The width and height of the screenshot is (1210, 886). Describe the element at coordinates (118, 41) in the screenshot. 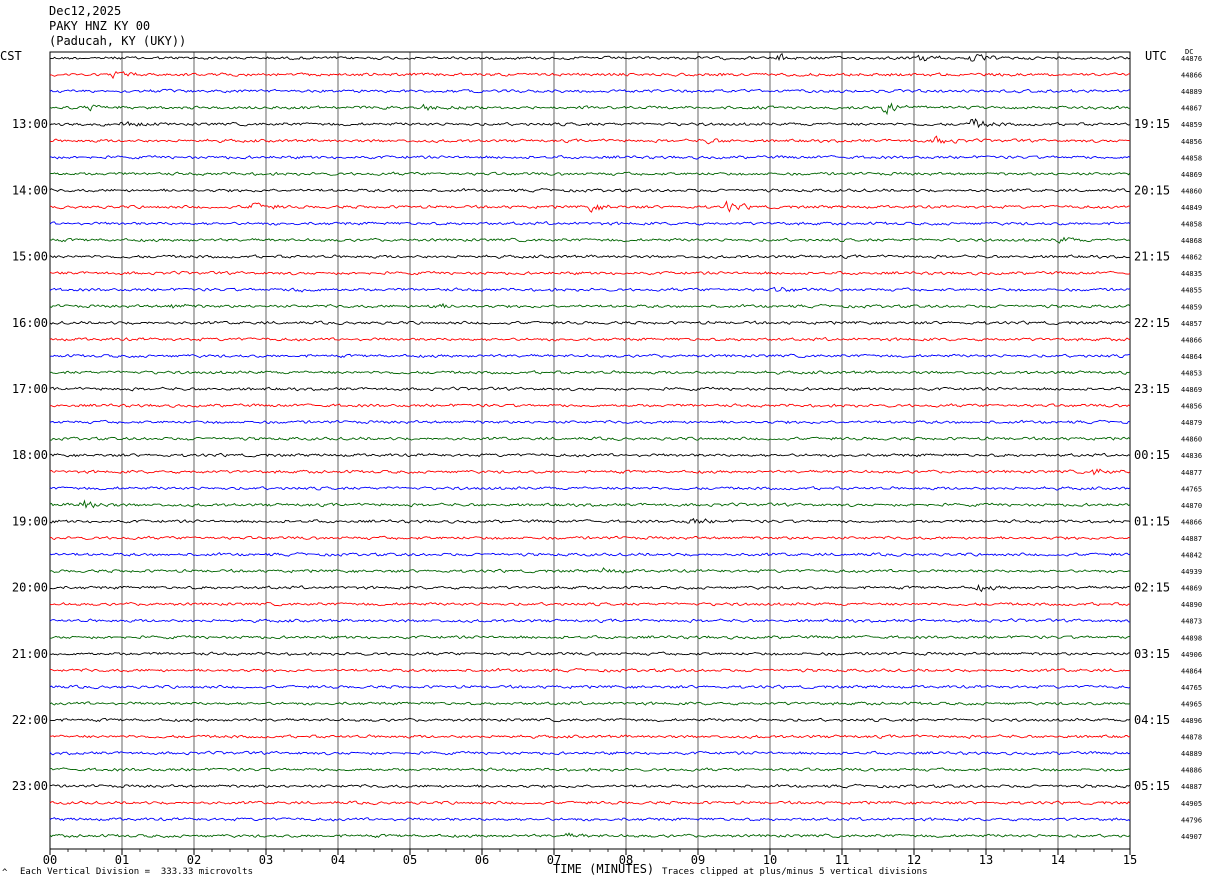

I see `station-location: (Paducah, KY (UKY))` at that location.